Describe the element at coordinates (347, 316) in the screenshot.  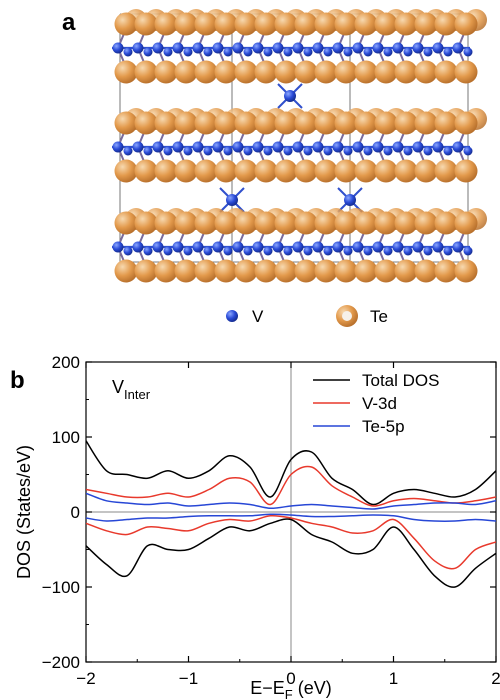
I see `te-atom-legend-highlight` at that location.